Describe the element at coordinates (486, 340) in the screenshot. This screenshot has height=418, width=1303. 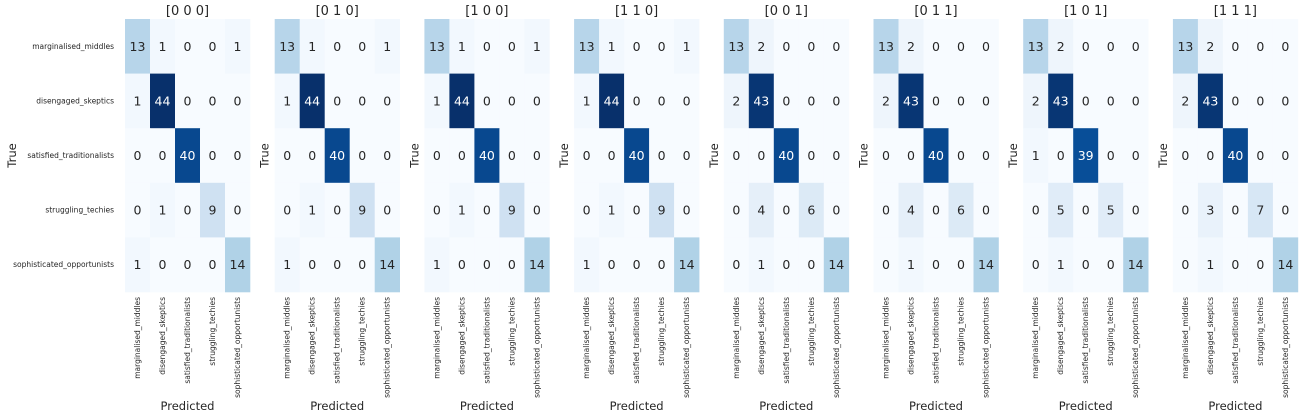
I see `x-tick-label: satisfied_traditionalists` at that location.